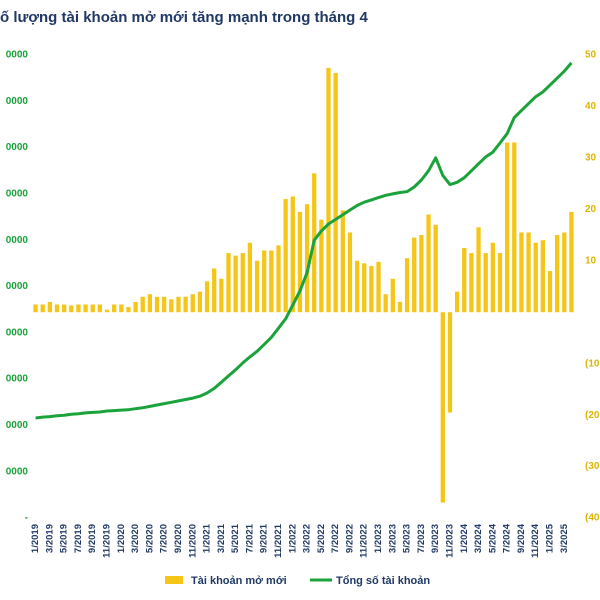 This screenshot has height=600, width=600. Describe the element at coordinates (78, 538) in the screenshot. I see `x-tick-label: 7/2019` at that location.